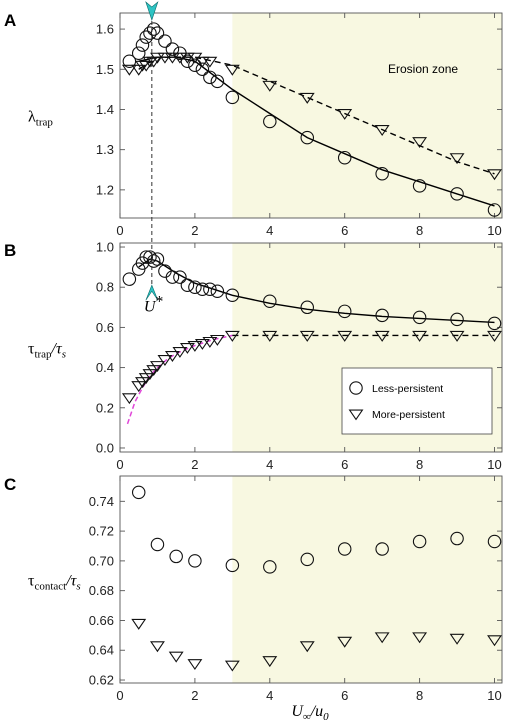 This screenshot has height=724, width=512. What do you see at coordinates (105, 447) in the screenshot?
I see `y-tick-label: 0.0` at bounding box center [105, 447].